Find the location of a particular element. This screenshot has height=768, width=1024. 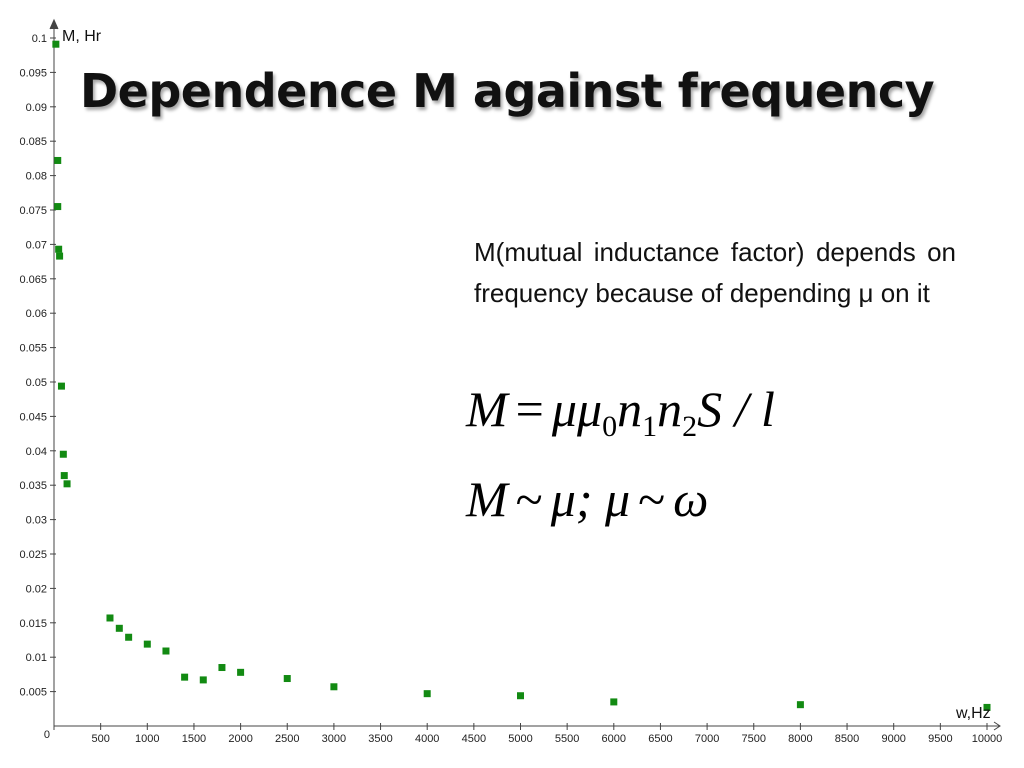

y-tick-label: 0.025 is located at coordinates (33, 555).